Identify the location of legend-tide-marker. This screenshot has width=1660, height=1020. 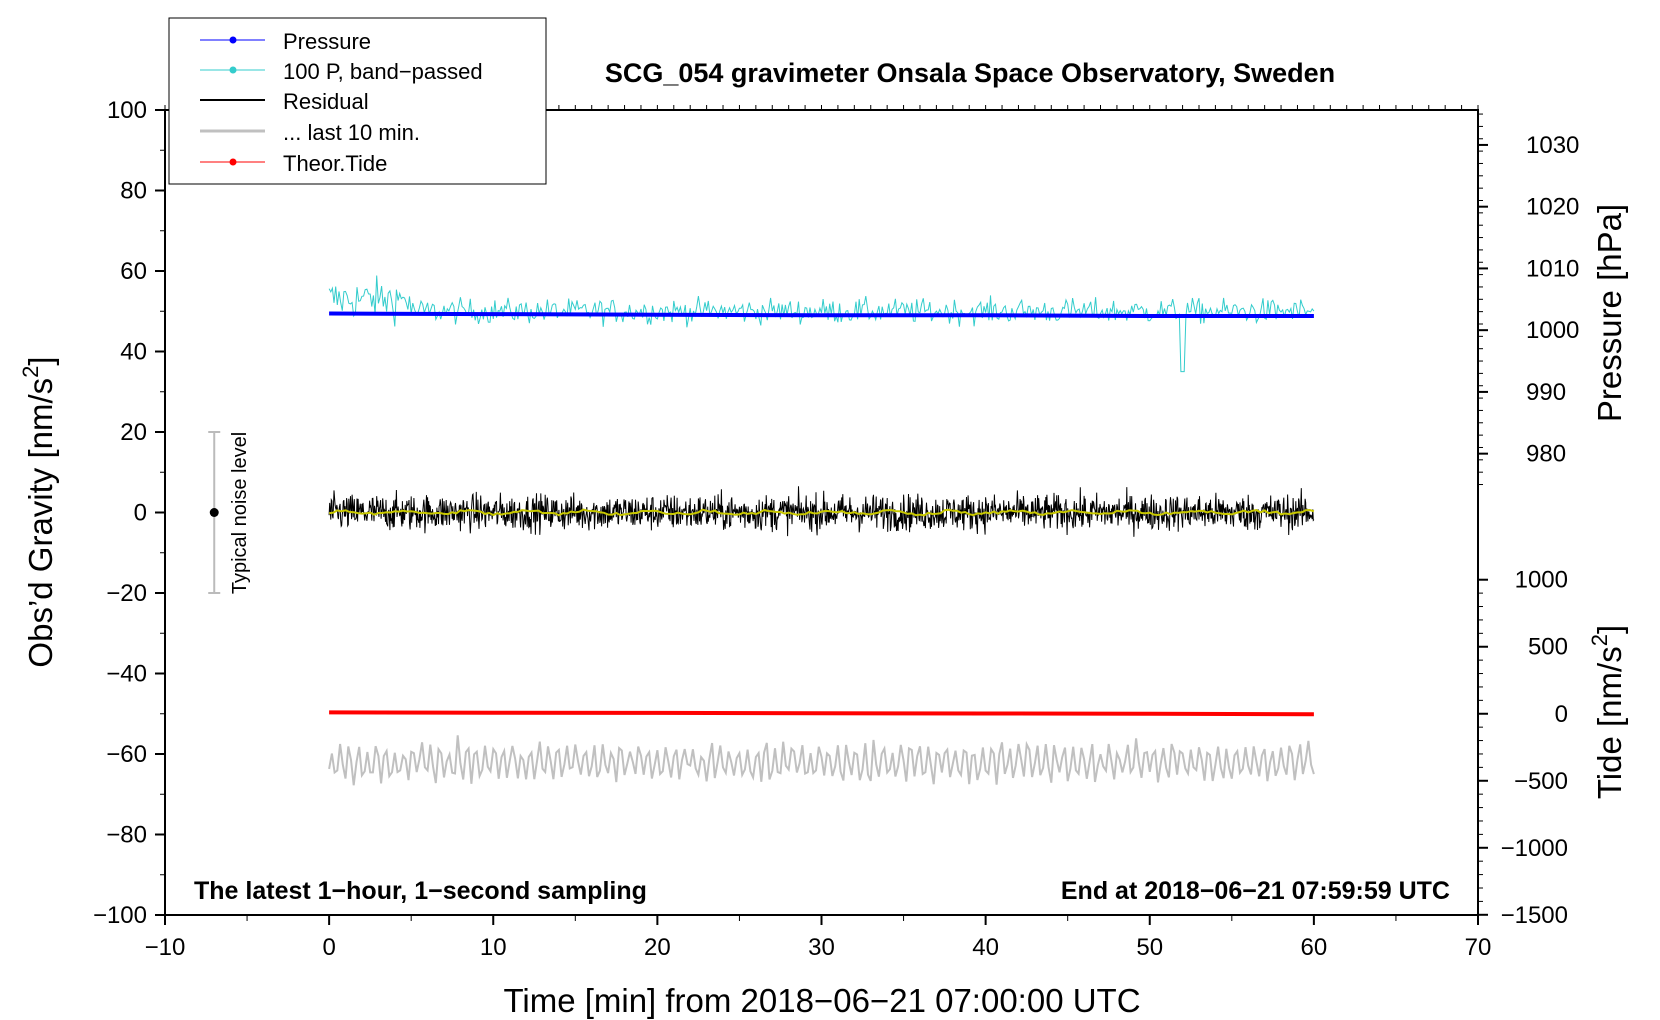
(233, 162).